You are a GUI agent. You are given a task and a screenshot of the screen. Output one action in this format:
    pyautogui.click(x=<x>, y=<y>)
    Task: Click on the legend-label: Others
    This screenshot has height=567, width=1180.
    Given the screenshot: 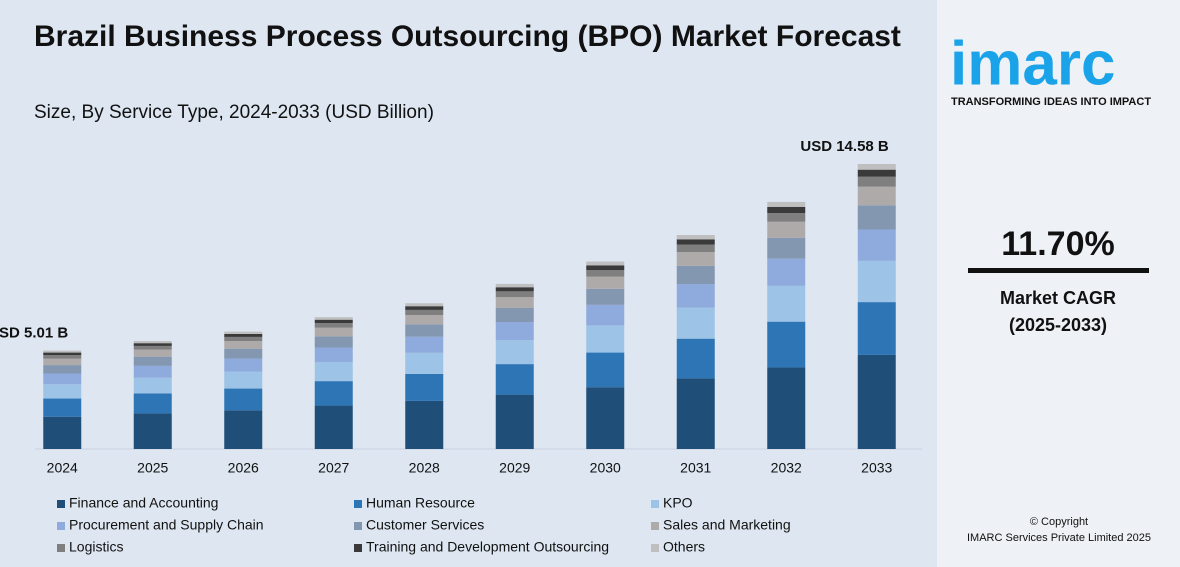 What is the action you would take?
    pyautogui.click(x=684, y=547)
    